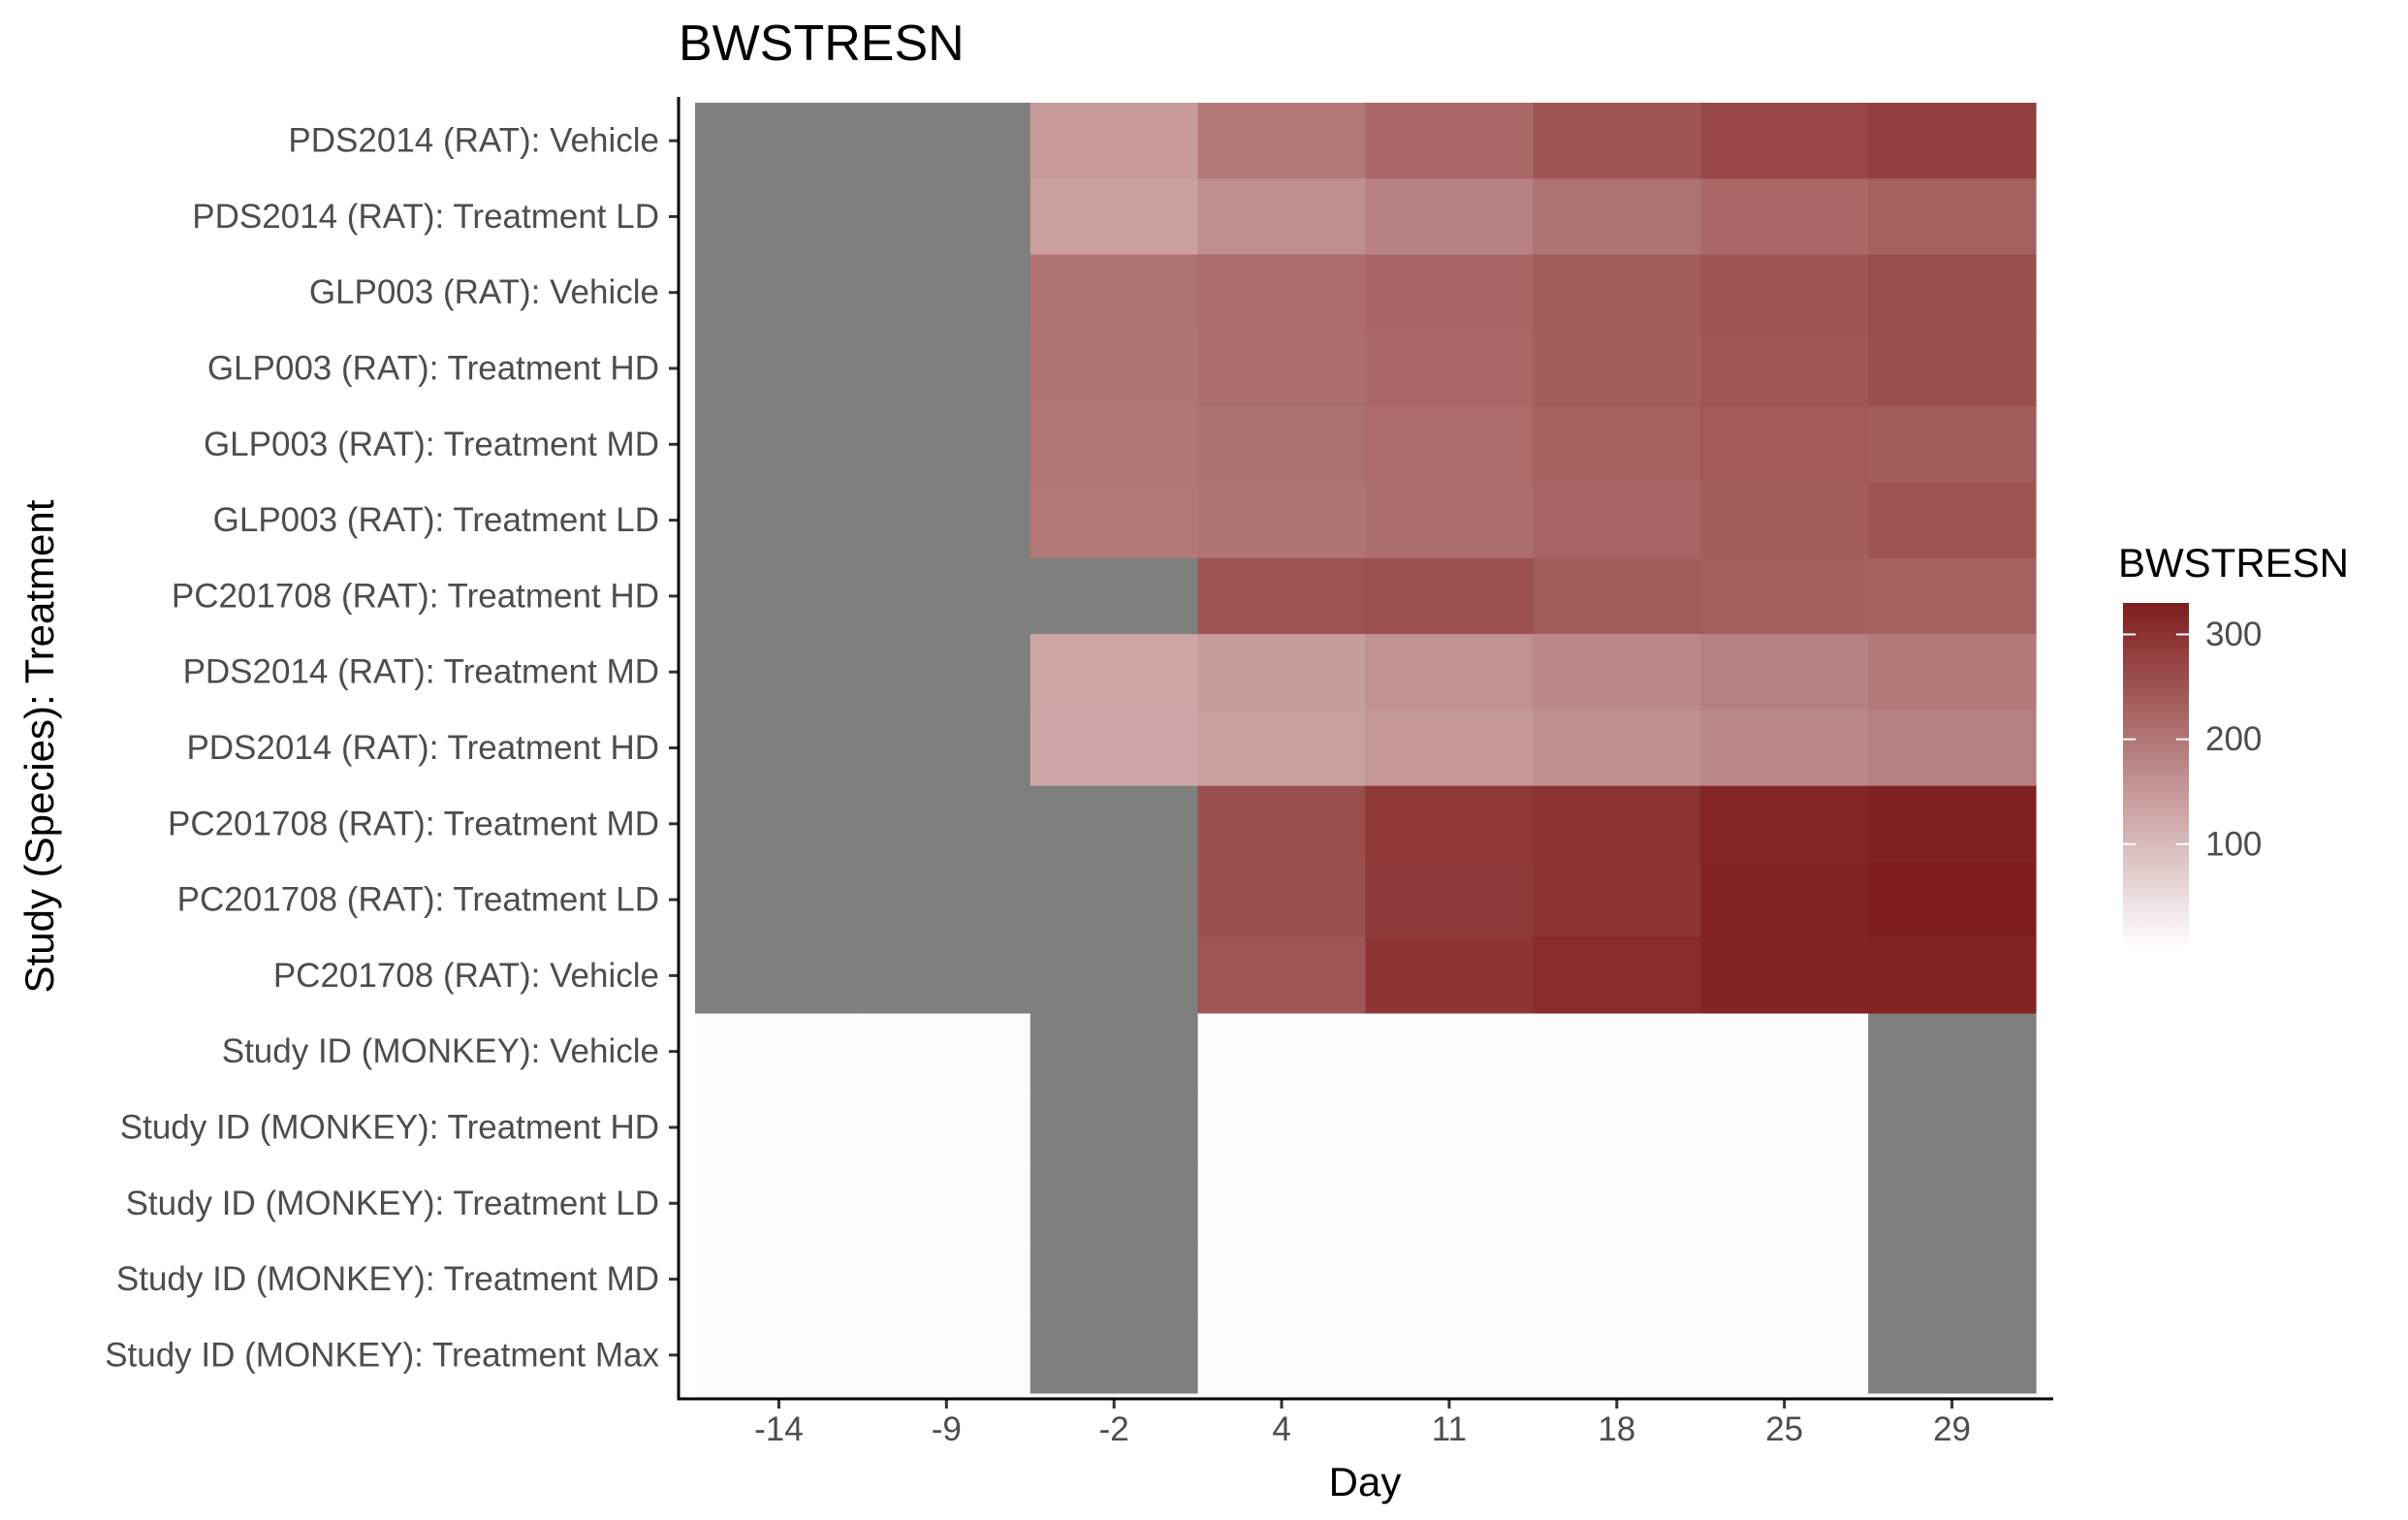 This screenshot has height=1520, width=2408. Describe the element at coordinates (415, 596) in the screenshot. I see `y-tick-label: PC201708 (RAT): Treatment HD` at that location.